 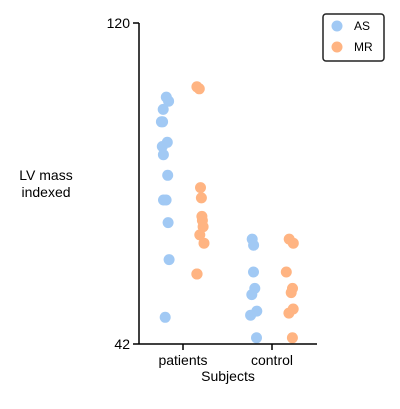 What do you see at coordinates (45, 192) in the screenshot?
I see `y-axis-label-line-2: indexed` at bounding box center [45, 192].